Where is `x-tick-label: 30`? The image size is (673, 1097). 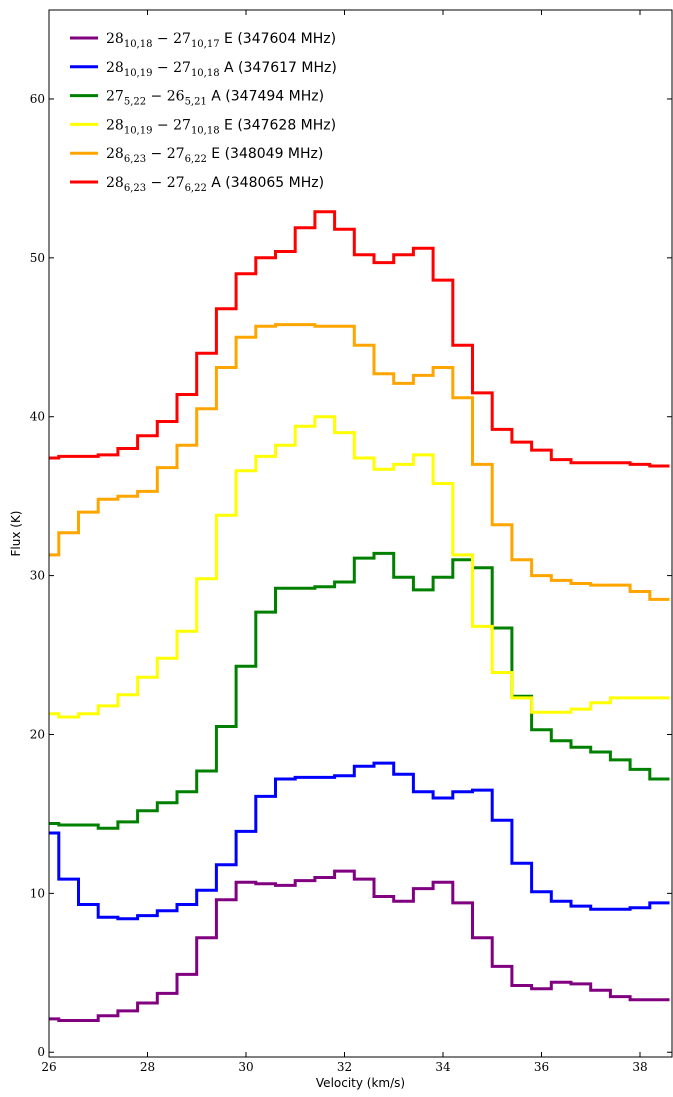
x-tick-label: 30 is located at coordinates (245, 1067).